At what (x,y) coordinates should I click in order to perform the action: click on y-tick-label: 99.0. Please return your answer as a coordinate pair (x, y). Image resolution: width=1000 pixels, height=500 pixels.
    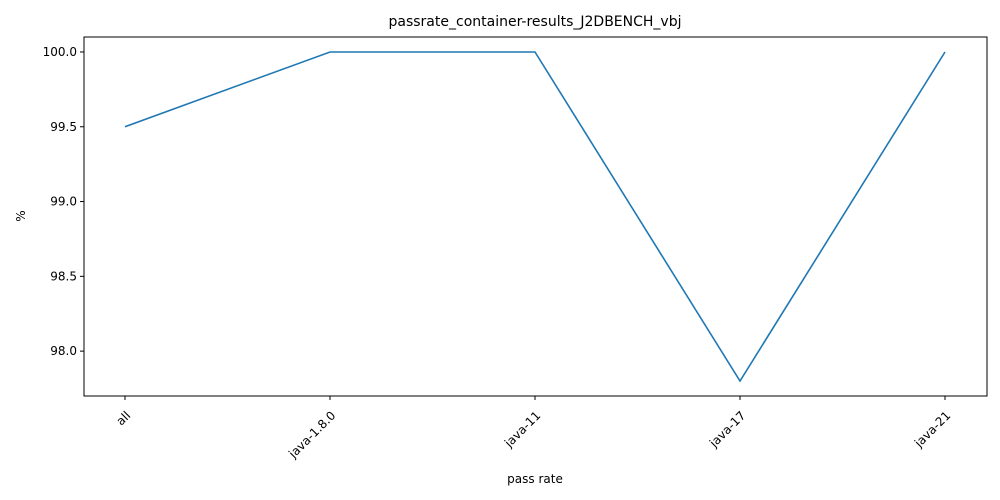
    Looking at the image, I should click on (63, 202).